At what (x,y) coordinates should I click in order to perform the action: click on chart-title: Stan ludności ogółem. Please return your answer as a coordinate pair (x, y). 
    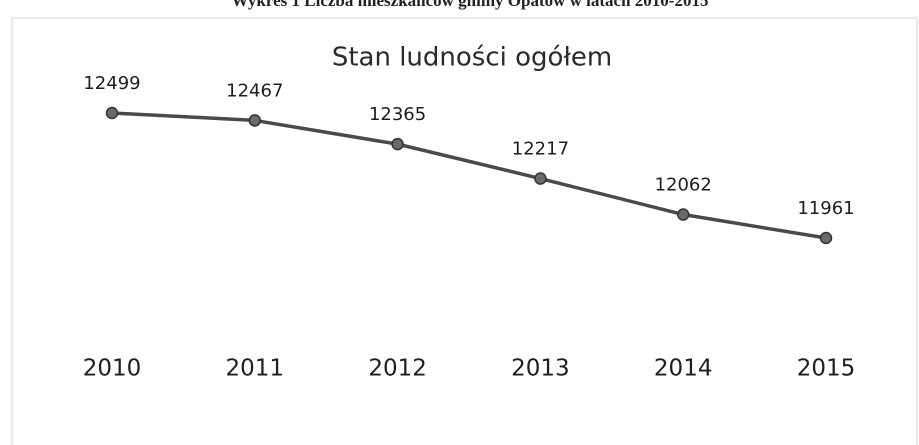
    Looking at the image, I should click on (472, 58).